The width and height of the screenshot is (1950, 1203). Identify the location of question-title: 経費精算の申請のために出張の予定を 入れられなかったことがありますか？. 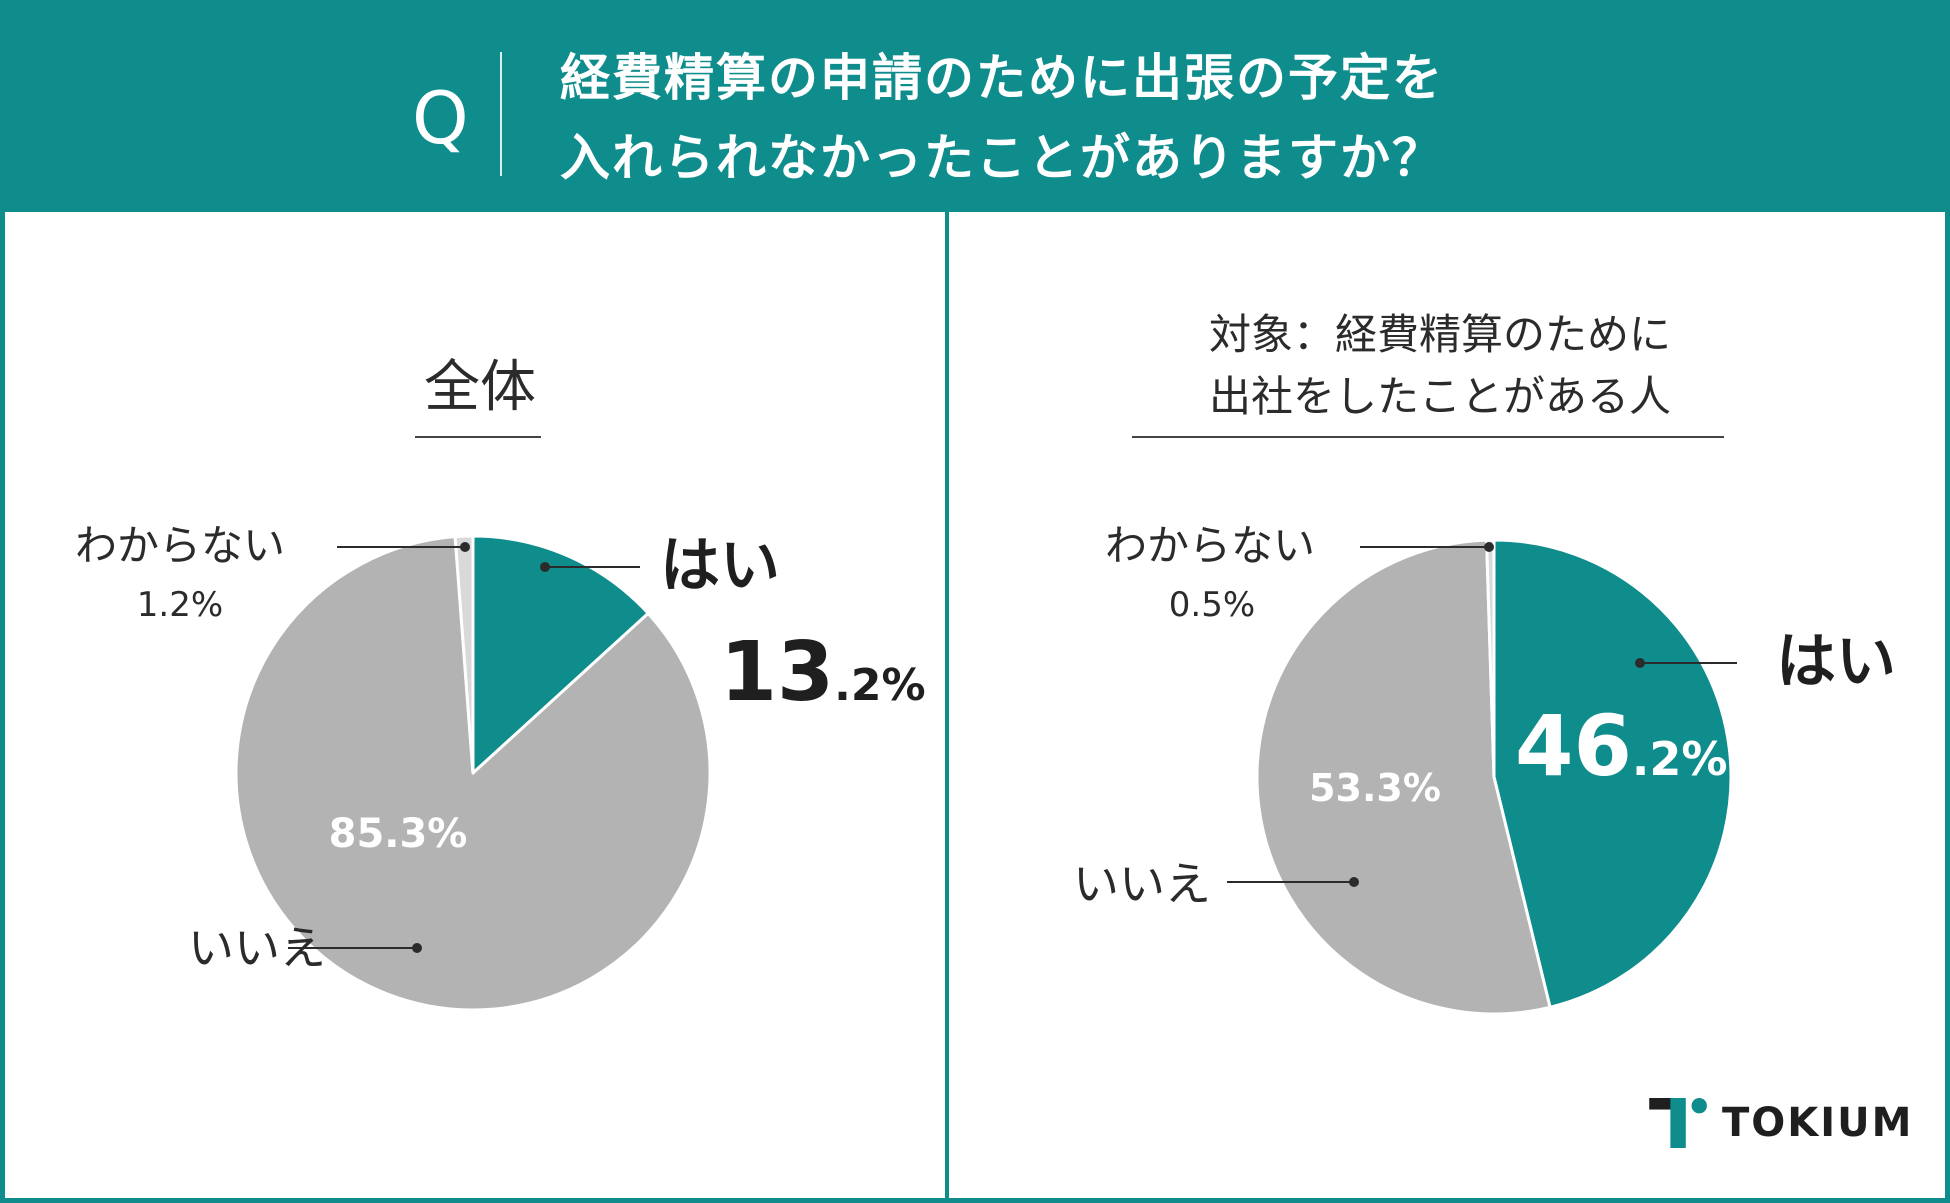
(1002, 118).